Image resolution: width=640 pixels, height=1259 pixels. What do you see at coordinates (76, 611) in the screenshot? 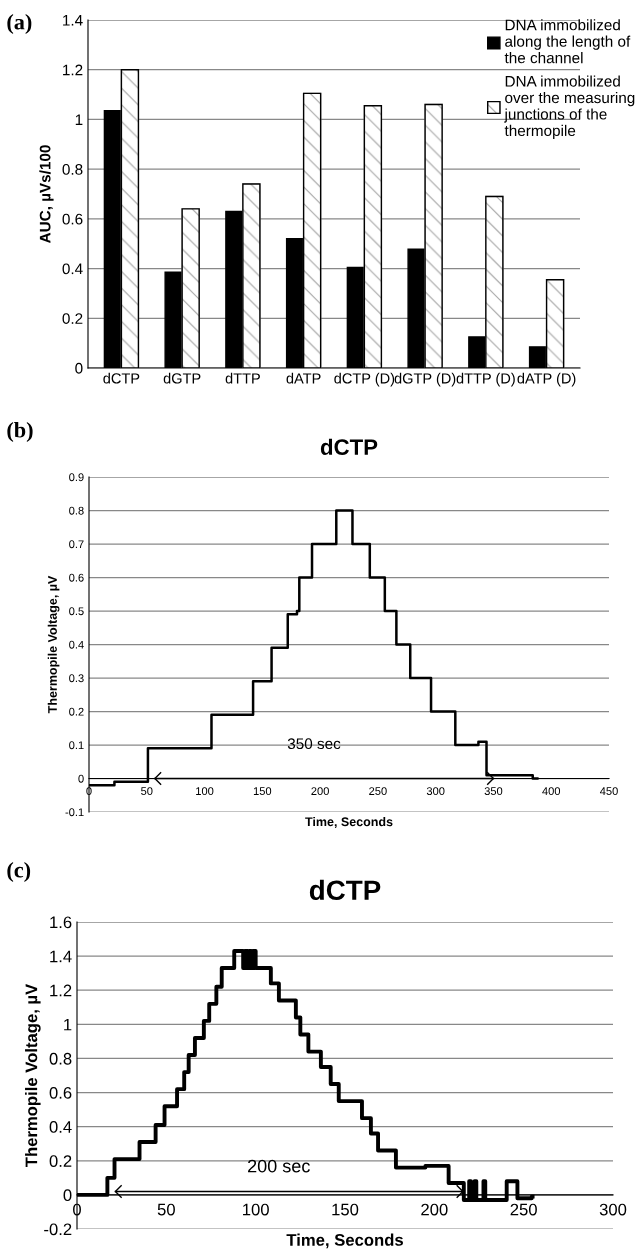
I see `y-tick-label: 0.5` at bounding box center [76, 611].